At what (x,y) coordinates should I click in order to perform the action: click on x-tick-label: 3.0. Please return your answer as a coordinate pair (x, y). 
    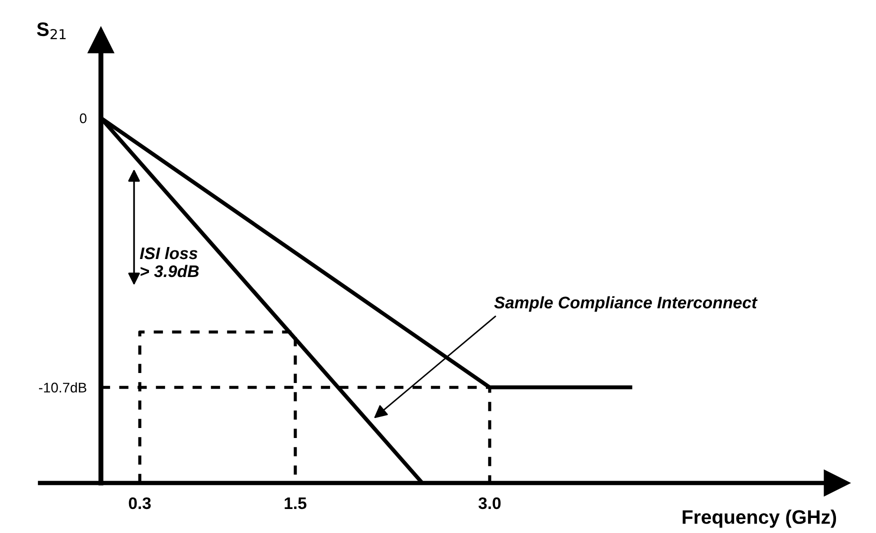
    Looking at the image, I should click on (489, 503).